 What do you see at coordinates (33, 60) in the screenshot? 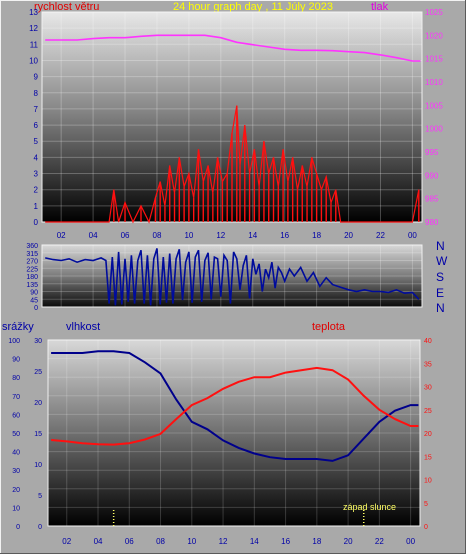
I see `wind-tick-label: 10` at bounding box center [33, 60].